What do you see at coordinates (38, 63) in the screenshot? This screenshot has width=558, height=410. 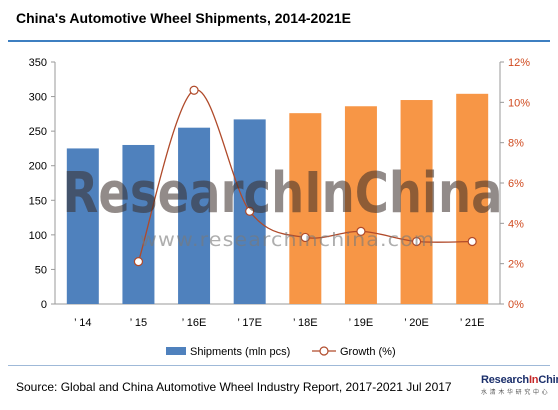 I see `left-tick-label: 350` at bounding box center [38, 63].